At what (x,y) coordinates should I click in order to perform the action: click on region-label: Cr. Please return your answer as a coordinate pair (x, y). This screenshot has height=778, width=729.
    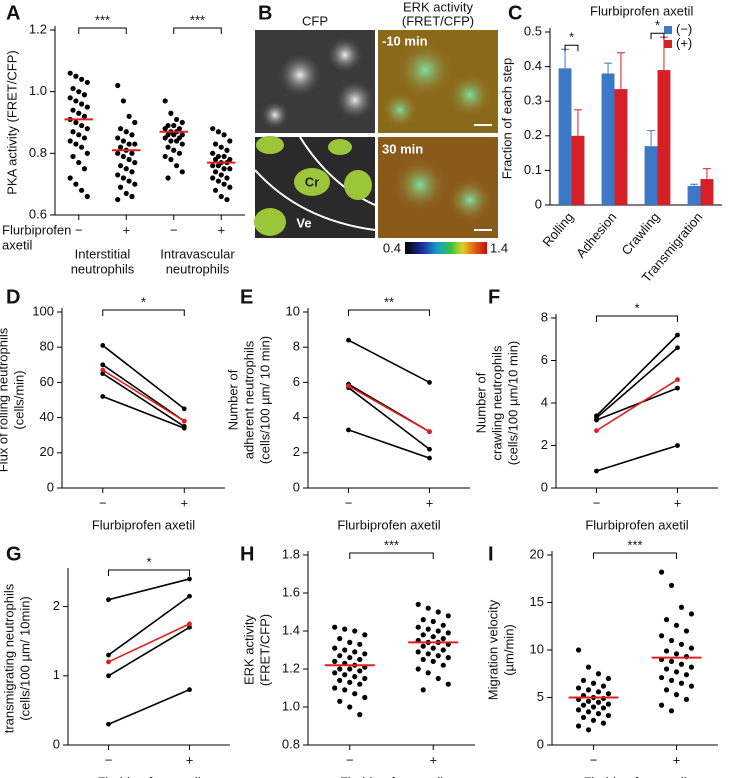
    Looking at the image, I should click on (312, 181).